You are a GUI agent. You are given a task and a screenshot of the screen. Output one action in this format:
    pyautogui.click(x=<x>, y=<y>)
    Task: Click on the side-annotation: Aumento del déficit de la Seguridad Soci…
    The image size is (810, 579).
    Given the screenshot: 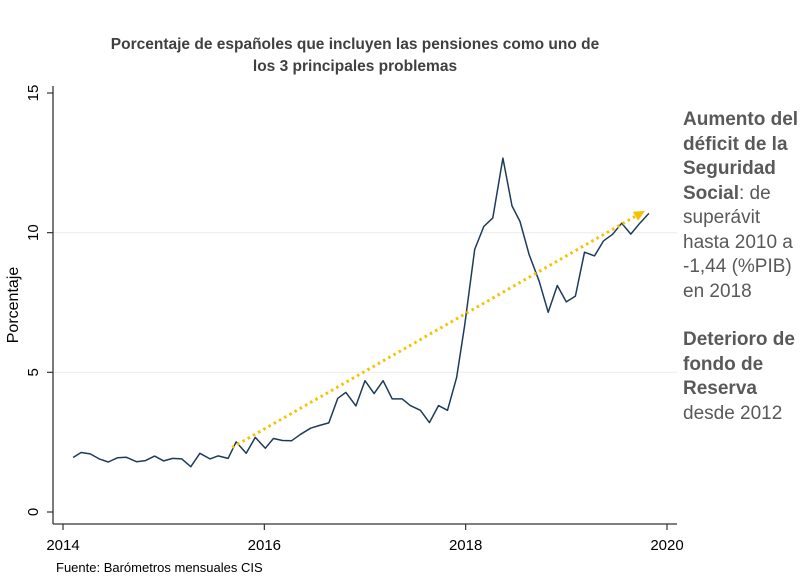 What is the action you would take?
    pyautogui.click(x=746, y=279)
    